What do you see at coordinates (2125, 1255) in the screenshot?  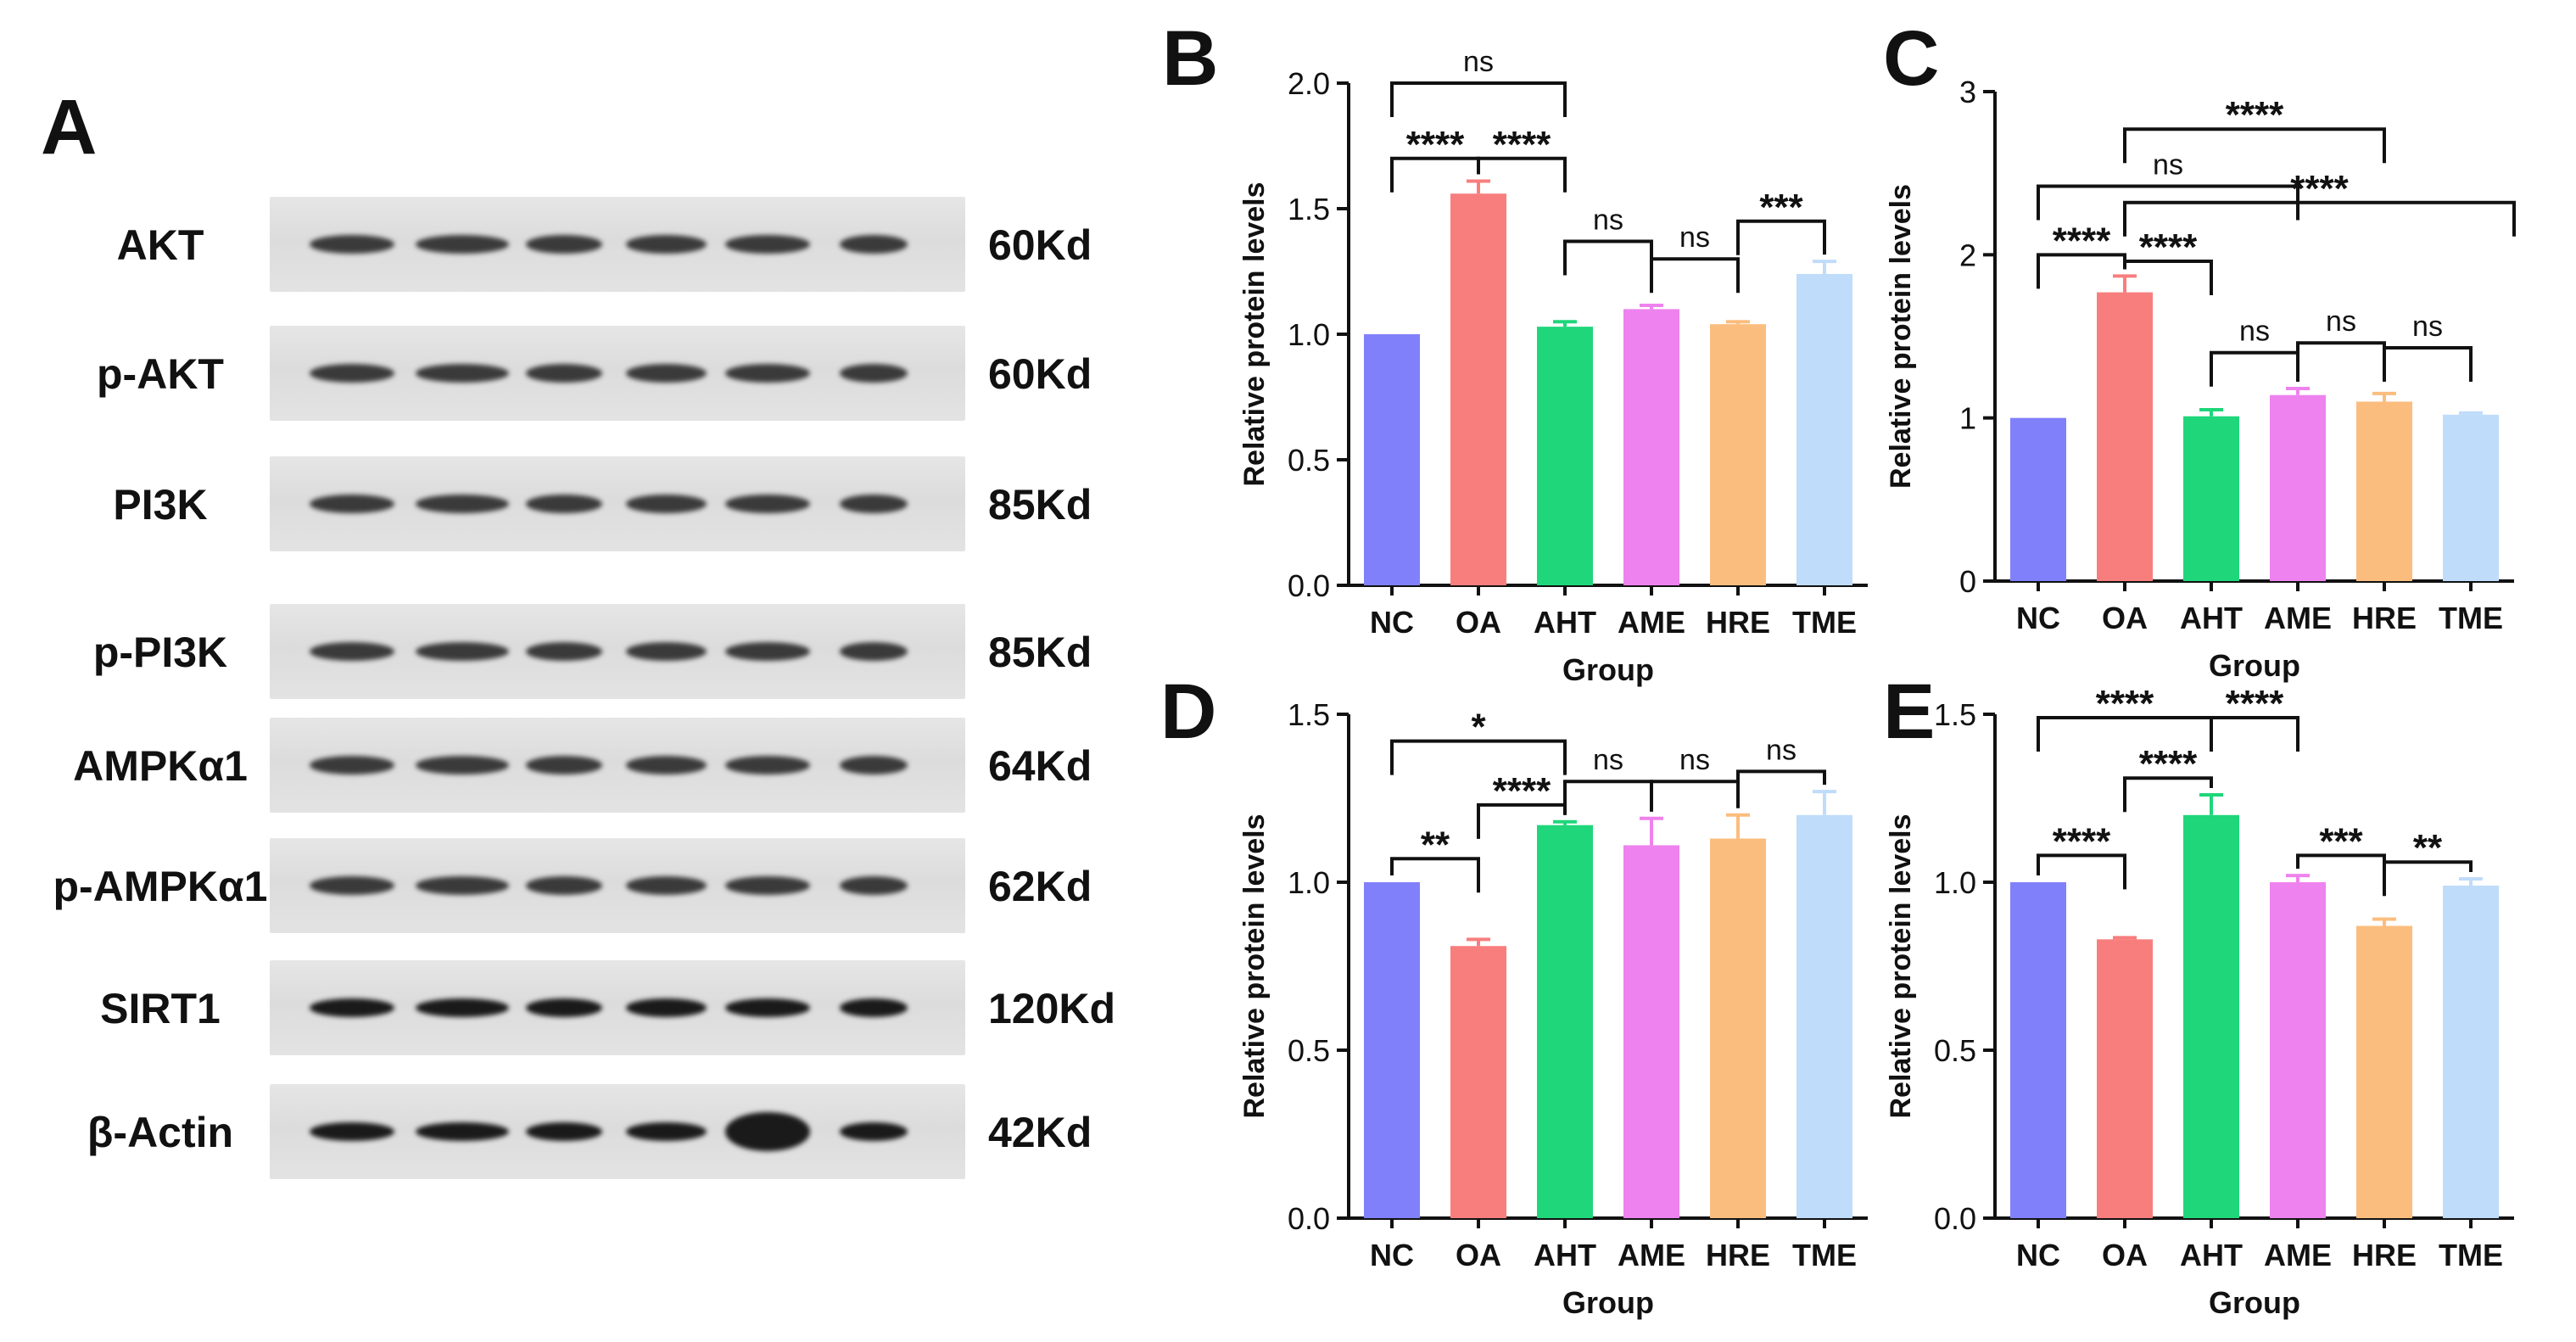 I see `x-tick-label: OA` at bounding box center [2125, 1255].